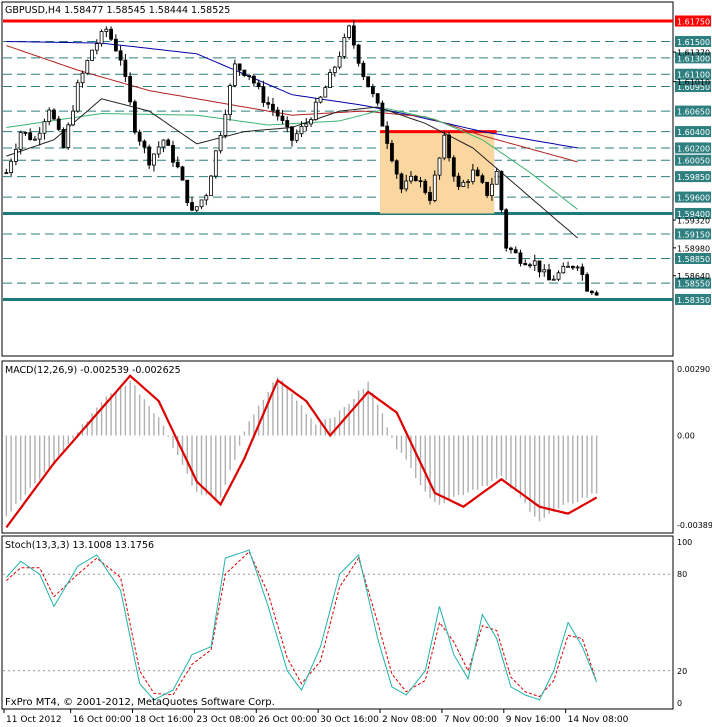 This screenshot has height=727, width=712. Describe the element at coordinates (409, 720) in the screenshot. I see `time-tick-label: 2 Nov 08:00` at that location.